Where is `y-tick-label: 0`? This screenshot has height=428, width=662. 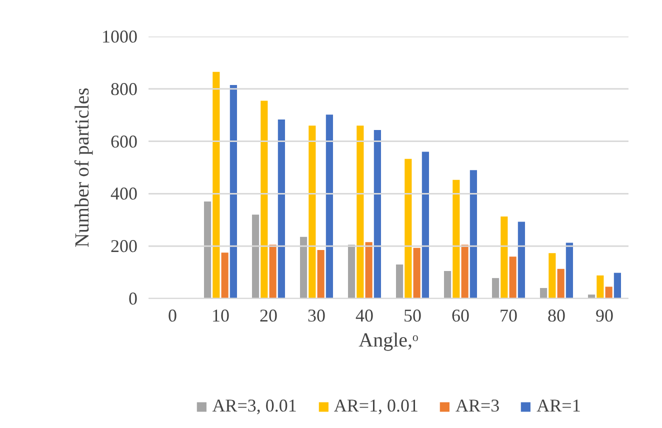 y-tick-label: 0 is located at coordinates (133, 298).